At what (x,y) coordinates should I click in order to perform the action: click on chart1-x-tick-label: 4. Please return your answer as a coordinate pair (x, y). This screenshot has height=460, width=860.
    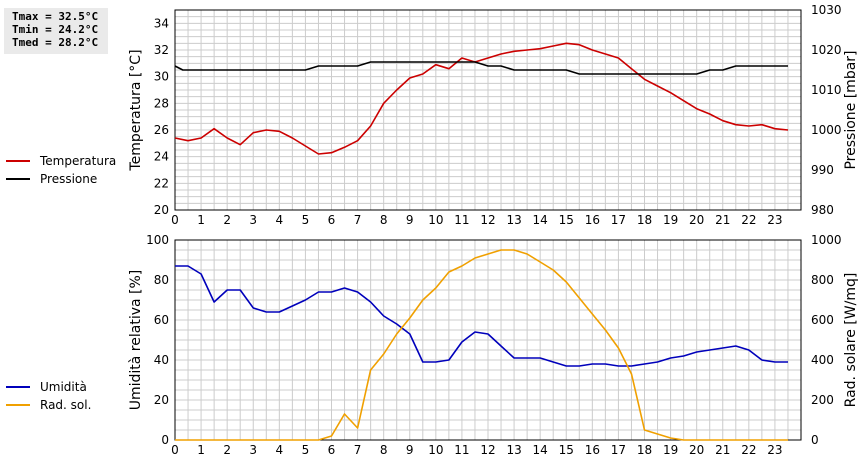
    Looking at the image, I should click on (280, 220).